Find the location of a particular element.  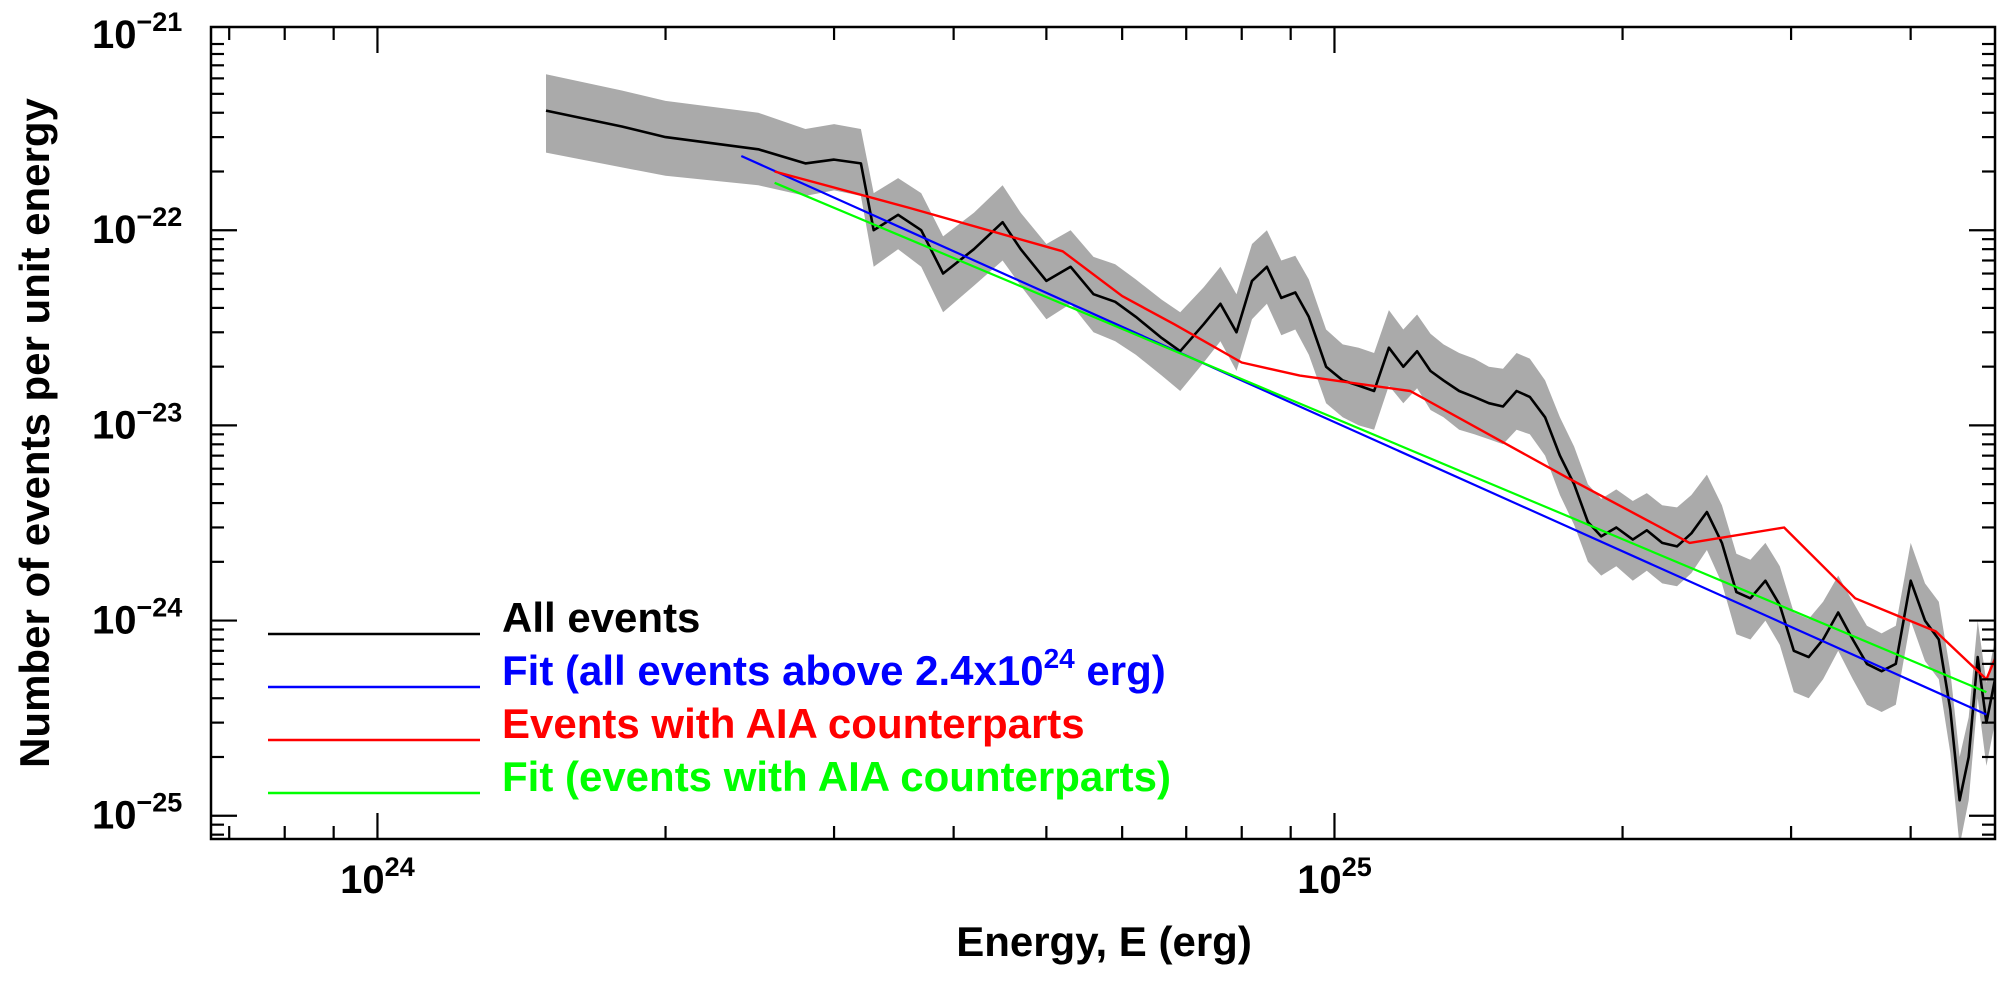

legend-item-fit-aia-events: Fit (events with AIA counterparts) is located at coordinates (719, 776).